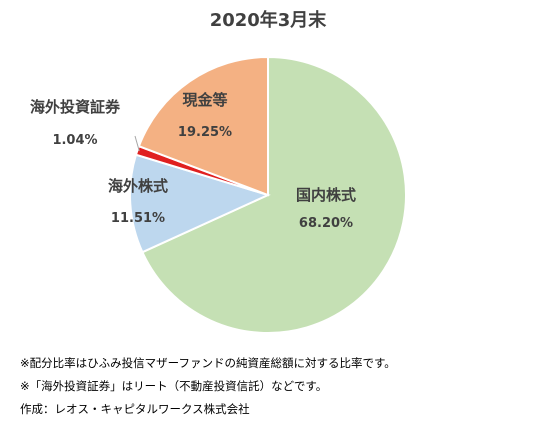  Describe the element at coordinates (326, 223) in the screenshot. I see `slice-label-value: 68.20%` at that location.